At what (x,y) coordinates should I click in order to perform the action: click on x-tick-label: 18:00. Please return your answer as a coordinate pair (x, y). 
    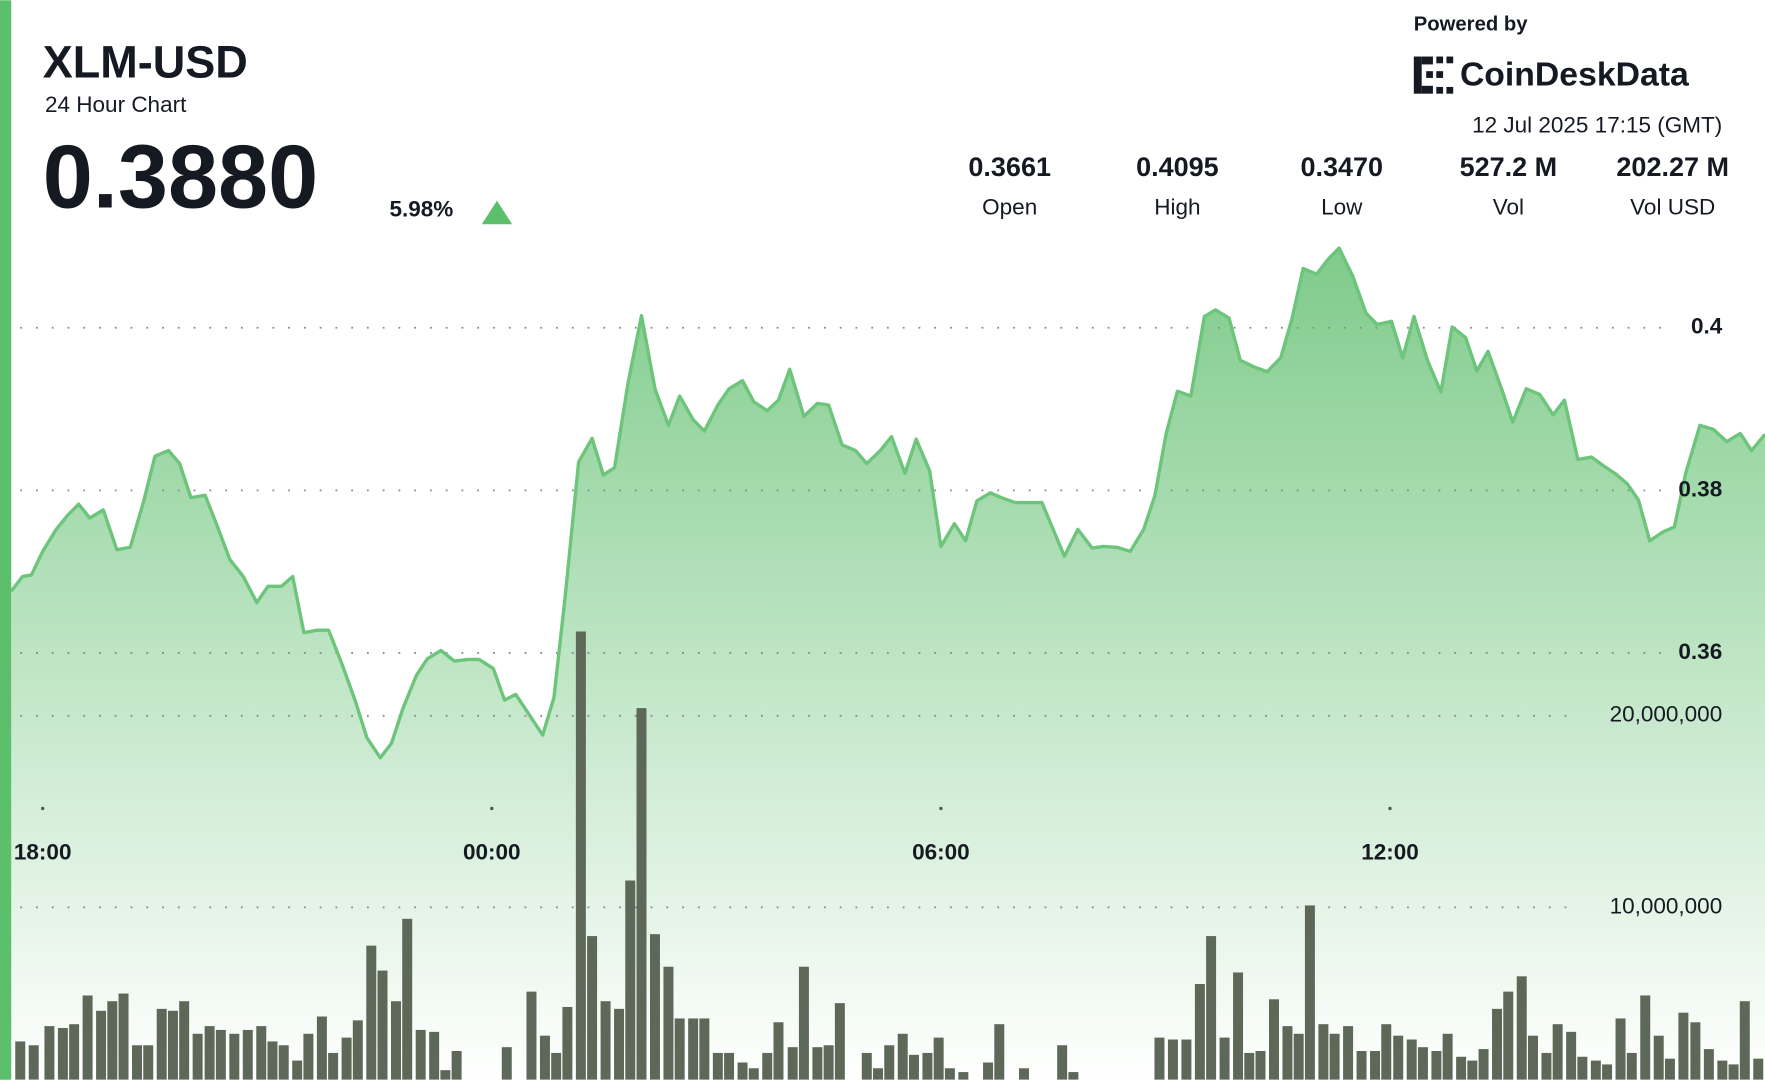
    Looking at the image, I should click on (43, 851).